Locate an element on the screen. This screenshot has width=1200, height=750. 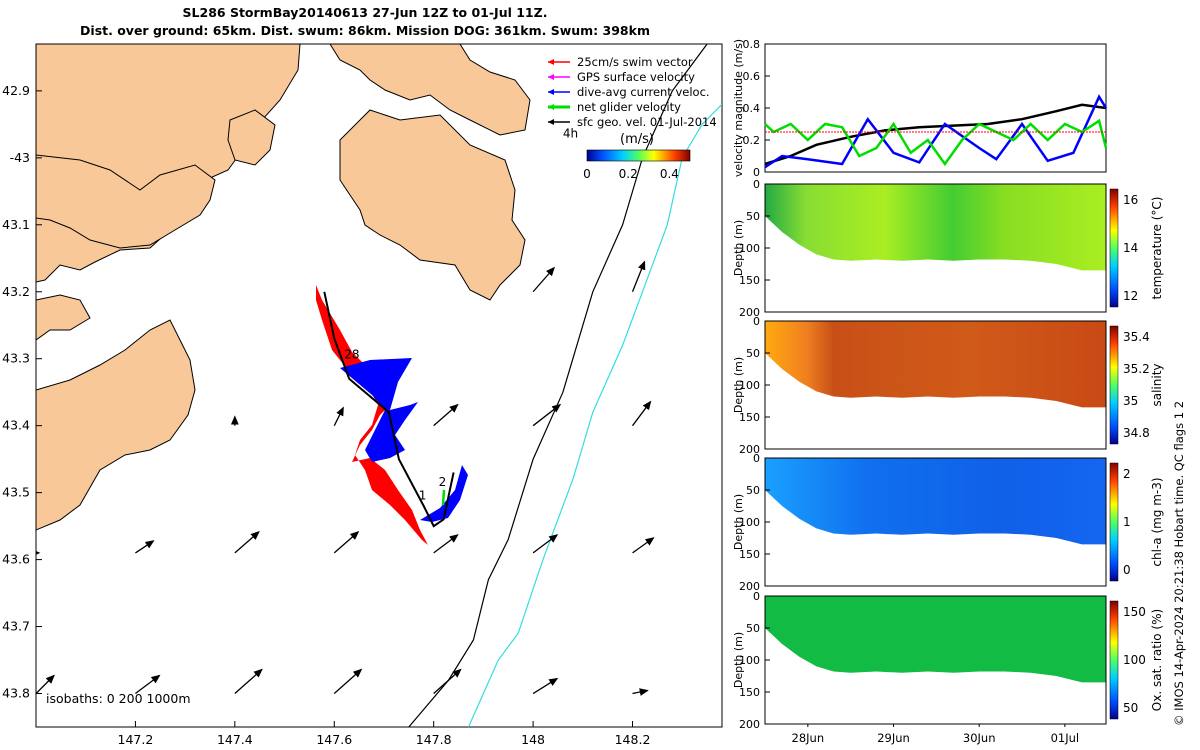
legend-label: net glider velocity is located at coordinates (629, 107).